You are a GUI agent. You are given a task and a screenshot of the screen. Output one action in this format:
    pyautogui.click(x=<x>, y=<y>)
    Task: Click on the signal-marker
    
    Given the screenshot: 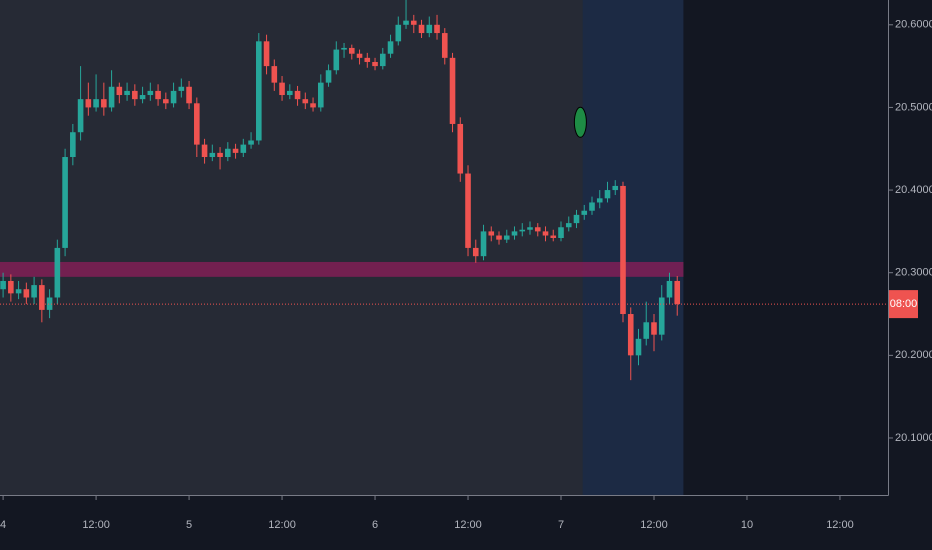 What is the action you would take?
    pyautogui.click(x=580, y=122)
    